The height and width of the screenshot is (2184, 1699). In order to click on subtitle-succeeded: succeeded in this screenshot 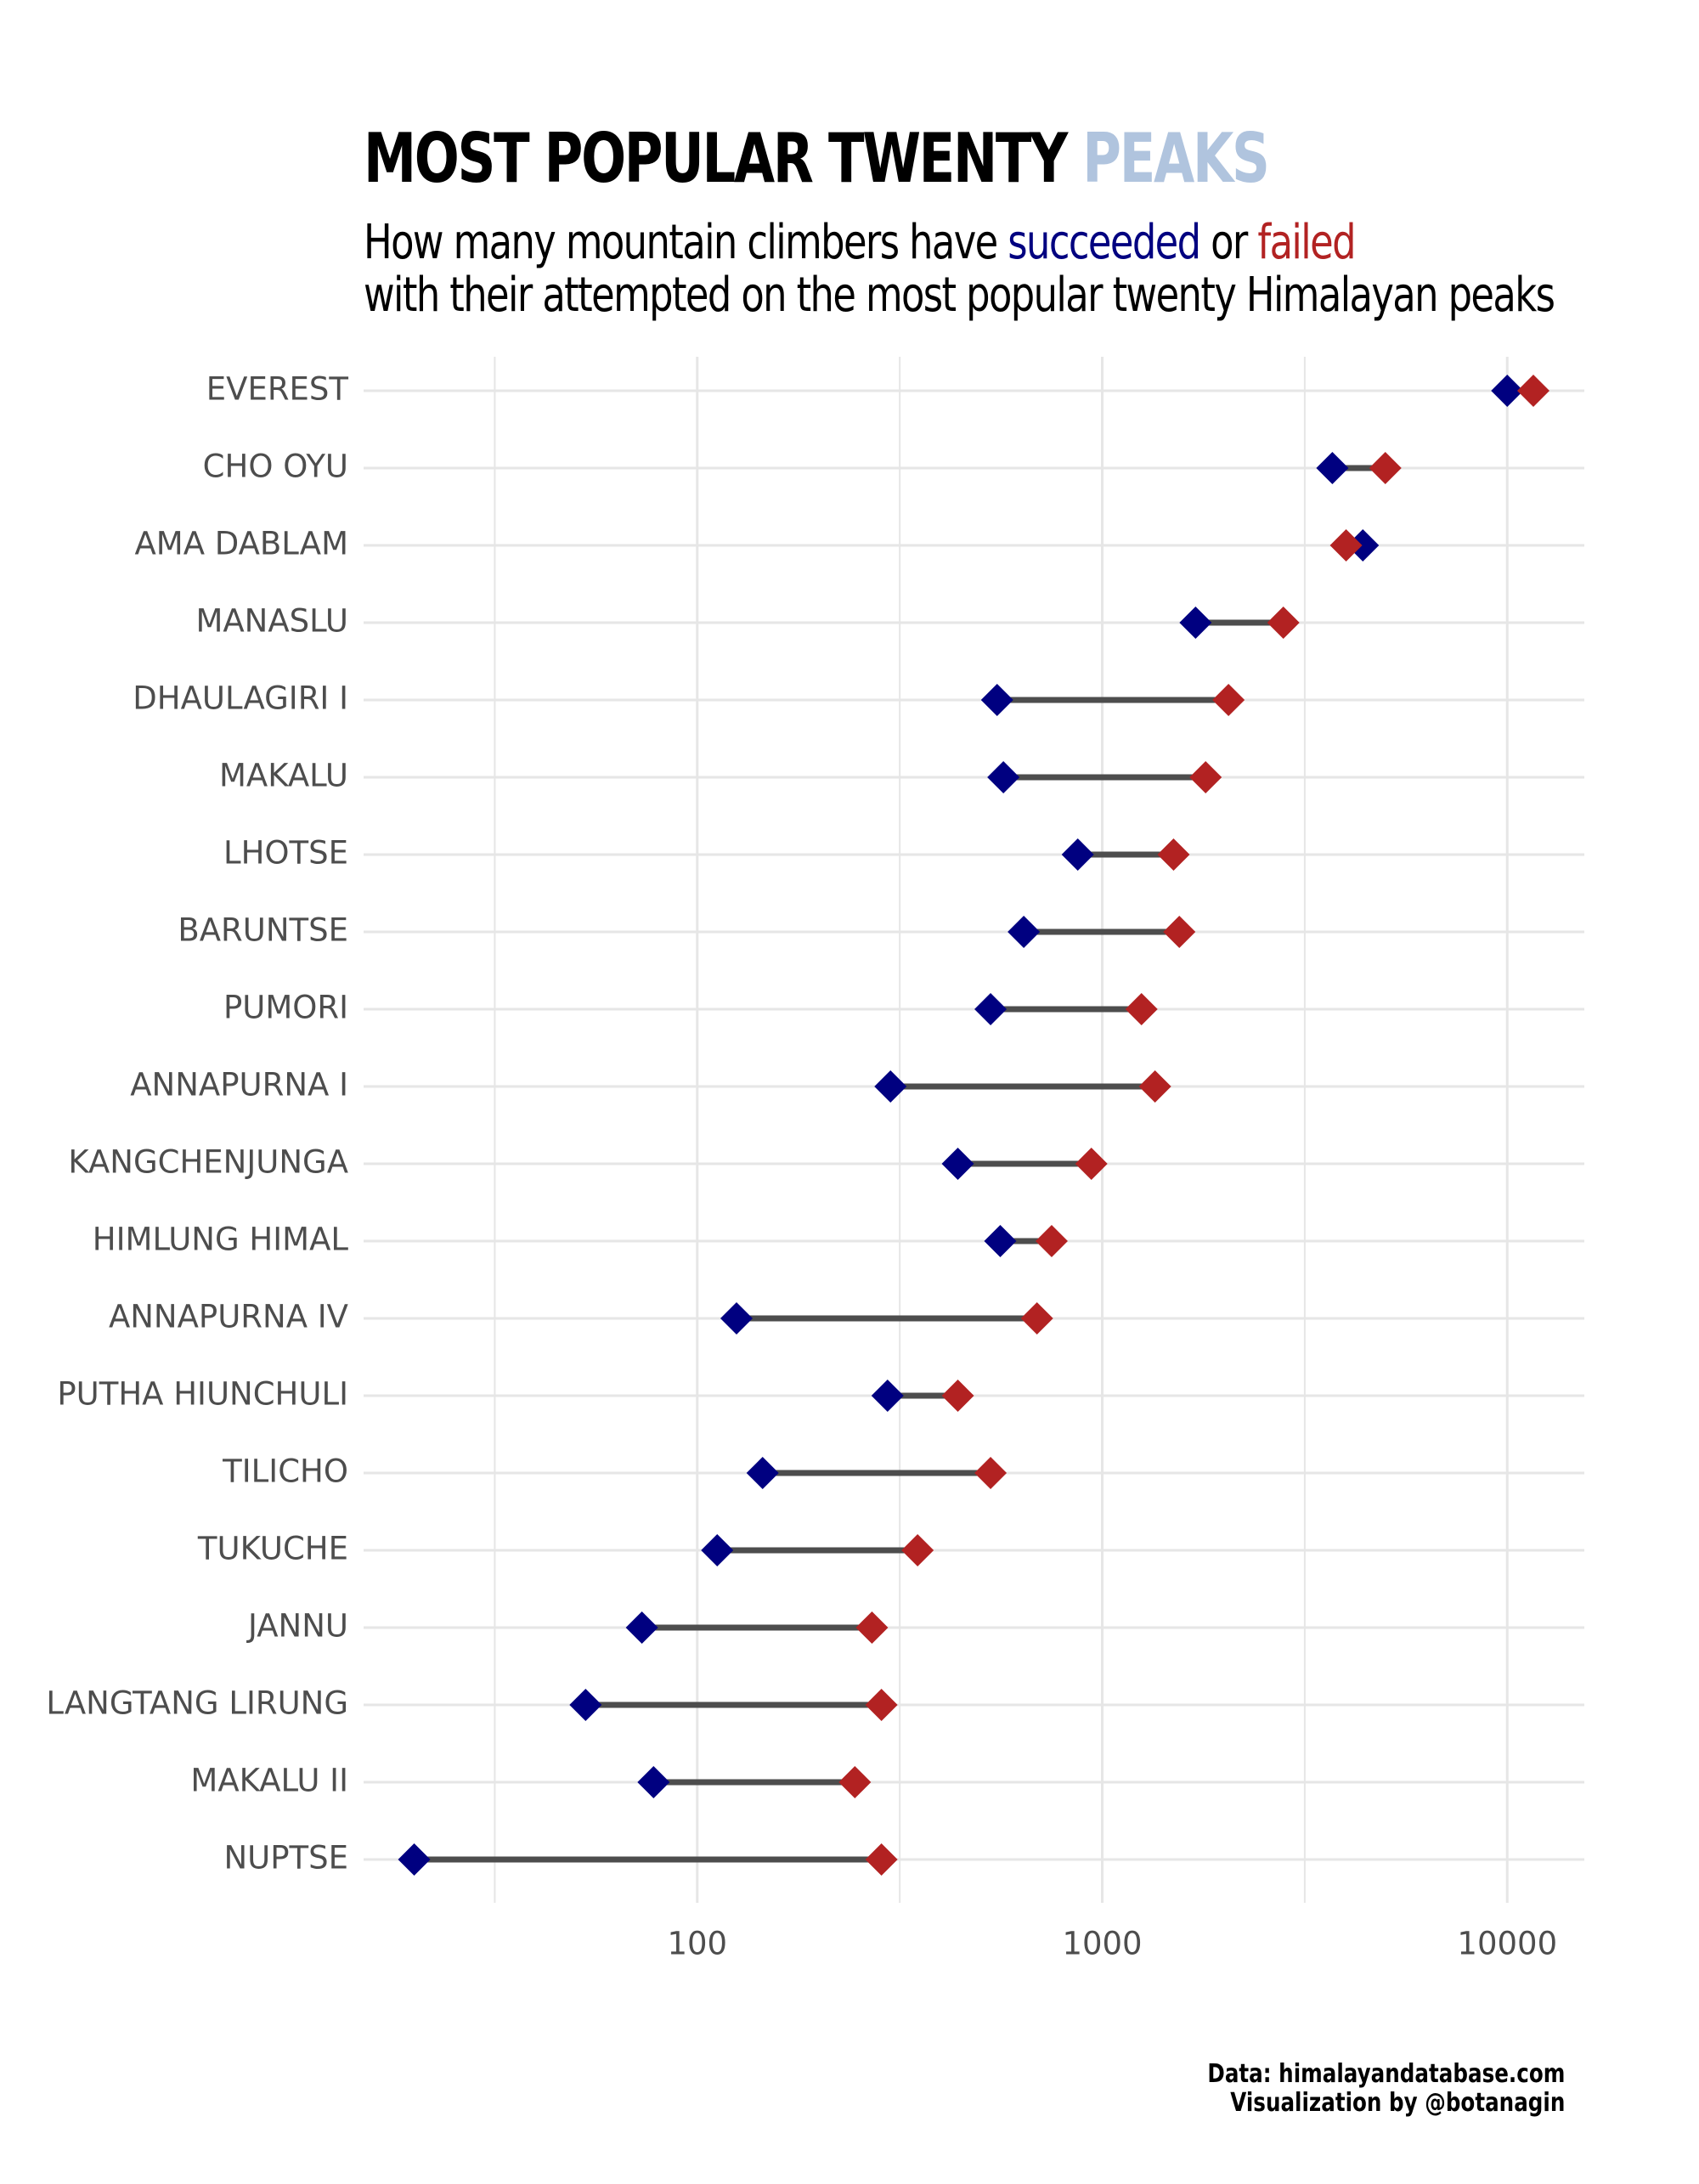, I will do `click(1104, 243)`.